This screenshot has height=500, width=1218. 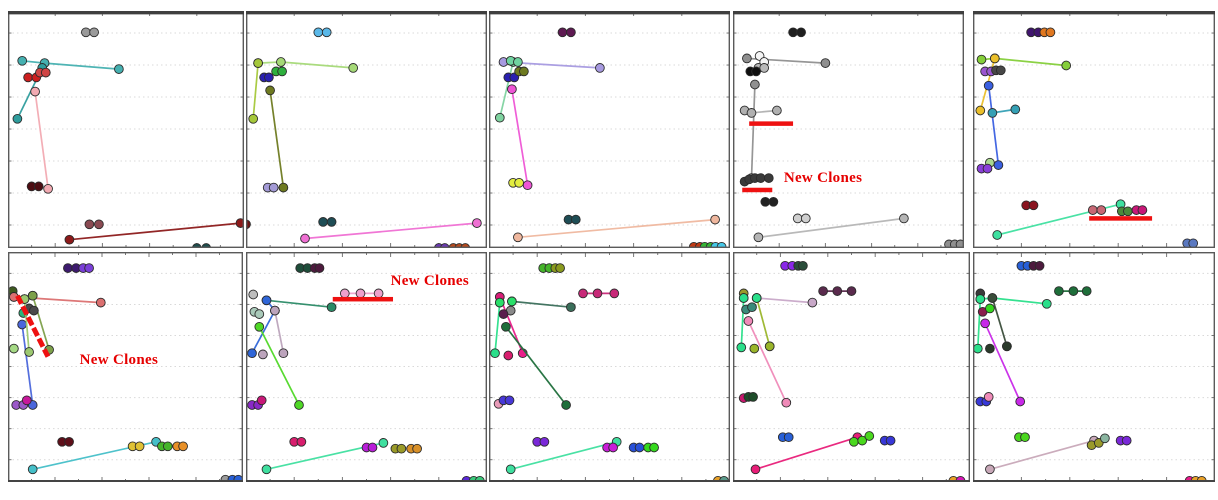 What do you see at coordinates (823, 177) in the screenshot?
I see `new-clones-label: New Clones` at bounding box center [823, 177].